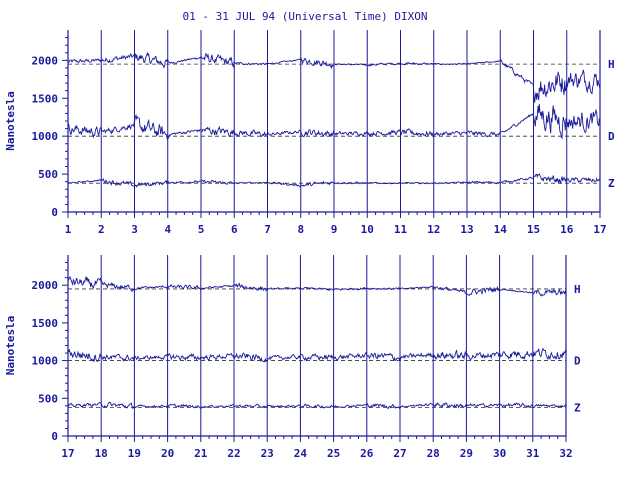 This screenshot has width=640, height=480. I want to click on x-tick-label: 19, so click(134, 453).